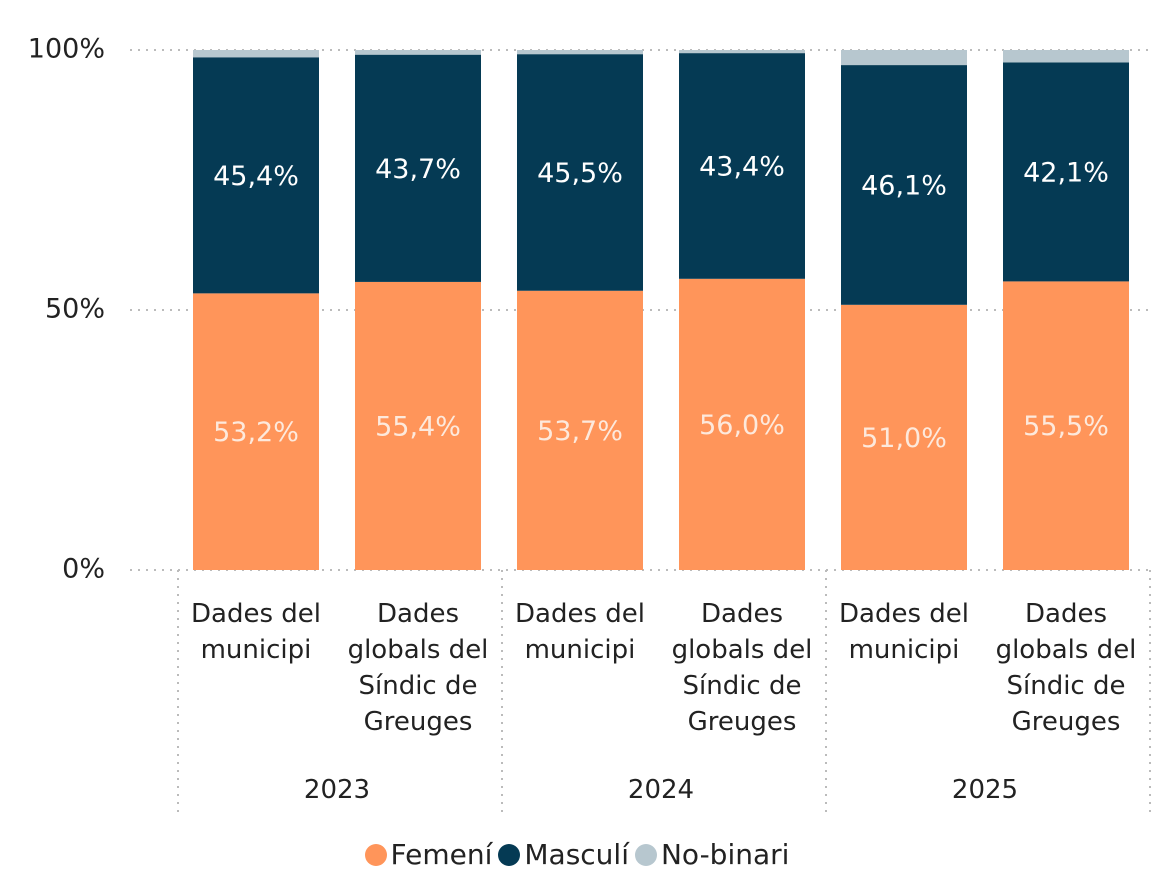  What do you see at coordinates (441, 854) in the screenshot?
I see `legend-label: Femení` at bounding box center [441, 854].